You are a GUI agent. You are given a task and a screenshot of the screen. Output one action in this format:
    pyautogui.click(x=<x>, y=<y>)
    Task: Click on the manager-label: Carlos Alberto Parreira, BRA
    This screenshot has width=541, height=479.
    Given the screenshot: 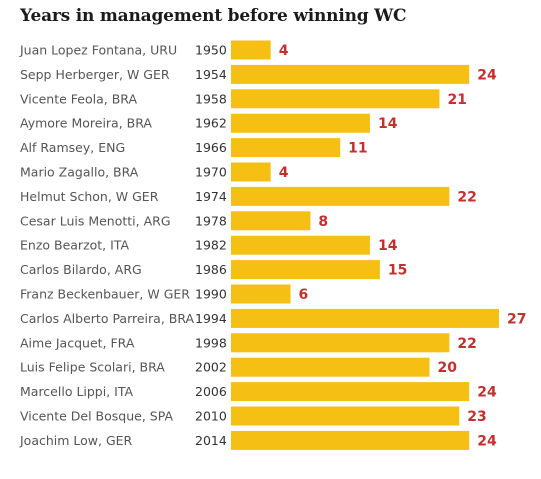 What is the action you would take?
    pyautogui.click(x=107, y=318)
    